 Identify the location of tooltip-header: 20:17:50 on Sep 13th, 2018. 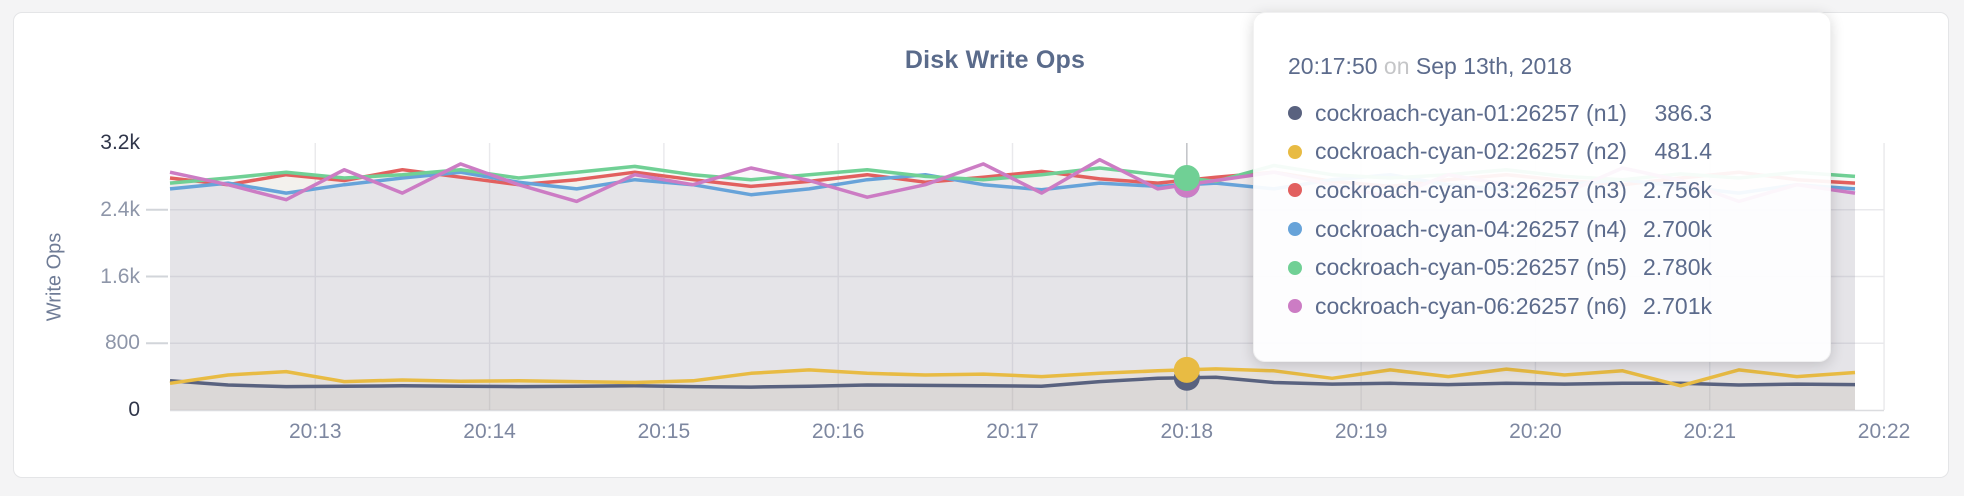
(1559, 66).